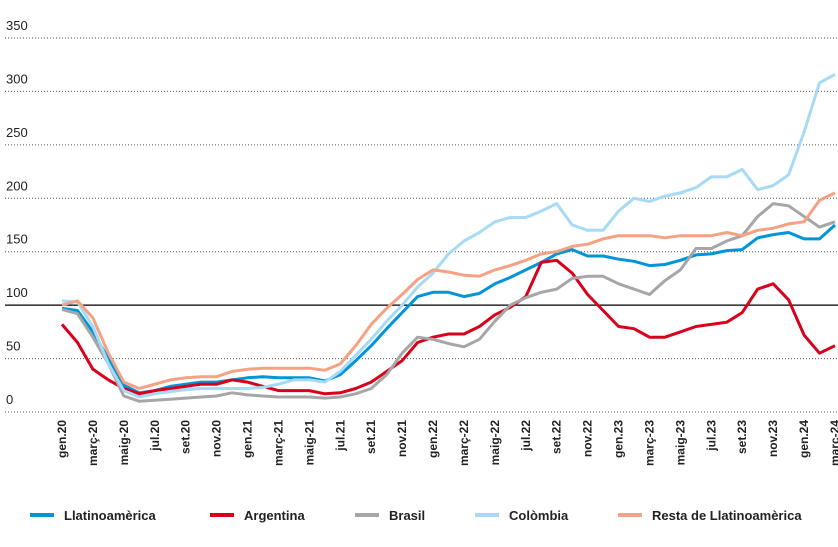 The image size is (838, 547). What do you see at coordinates (407, 515) in the screenshot?
I see `legend-label: Brasil` at bounding box center [407, 515].